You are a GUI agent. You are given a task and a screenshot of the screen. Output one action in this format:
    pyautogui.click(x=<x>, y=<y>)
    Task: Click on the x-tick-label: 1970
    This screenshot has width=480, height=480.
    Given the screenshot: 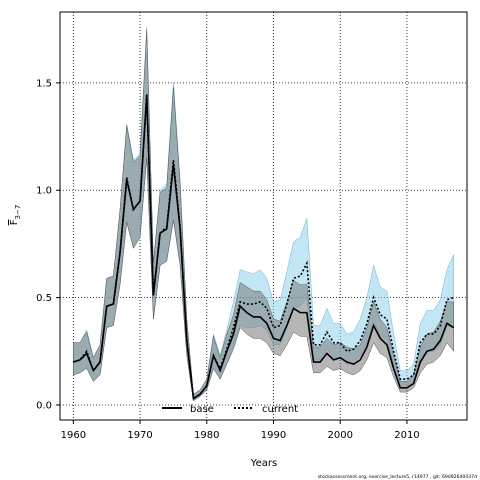 What is the action you would take?
    pyautogui.click(x=139, y=435)
    